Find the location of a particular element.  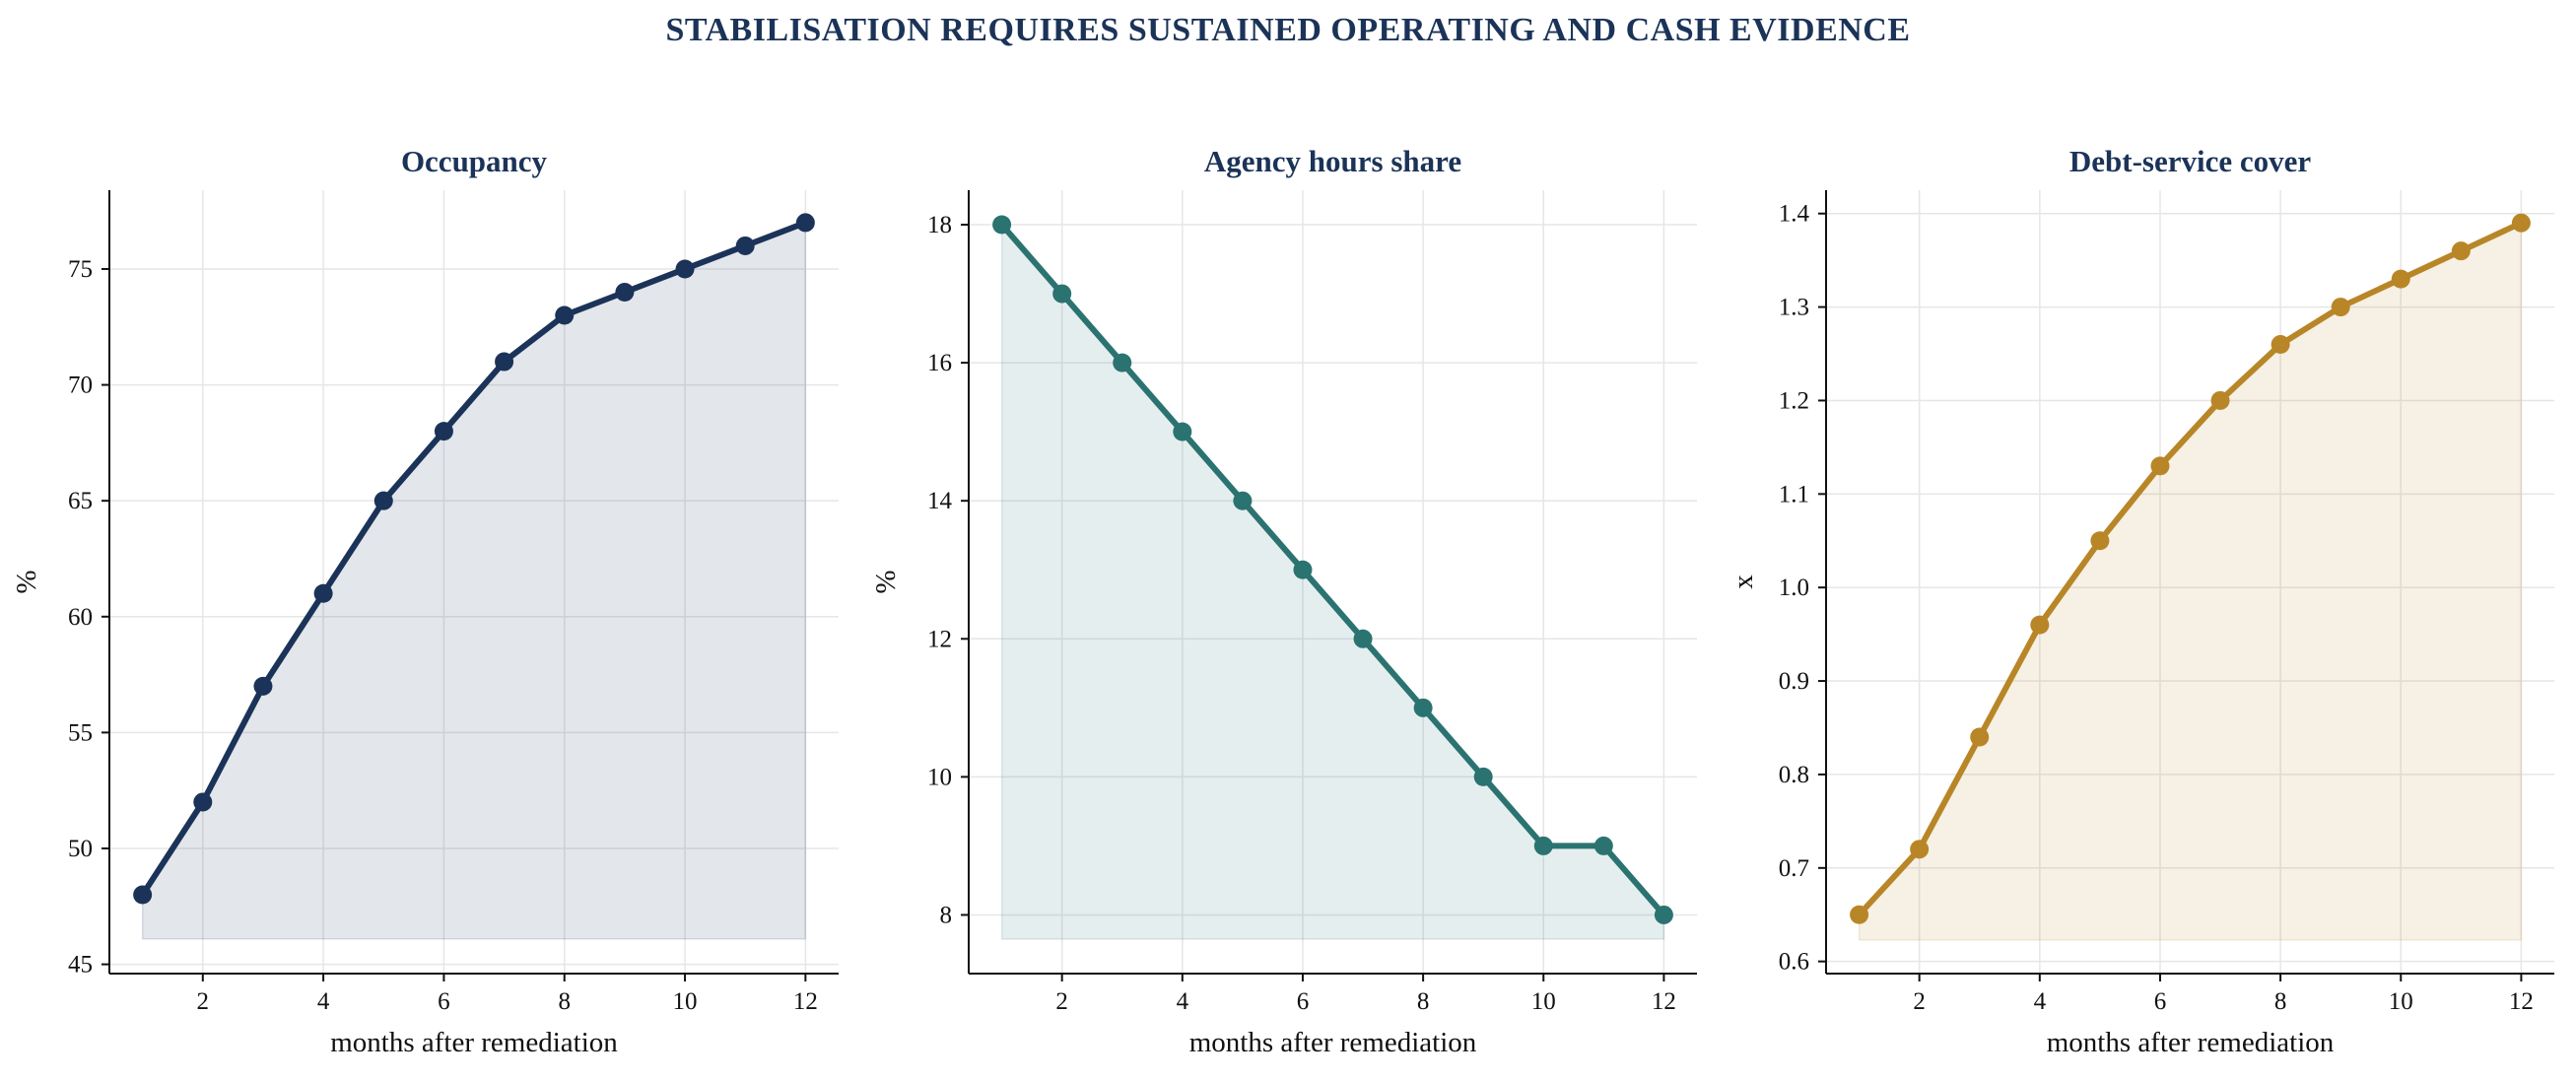

y-tick-label: 1.1 is located at coordinates (1794, 494).